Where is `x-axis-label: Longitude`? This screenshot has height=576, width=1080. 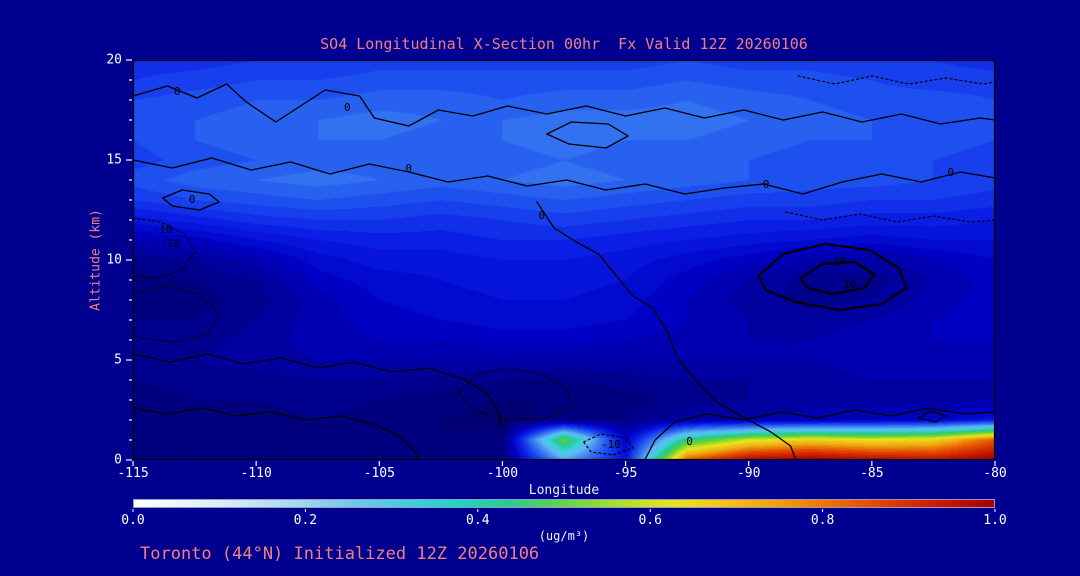 x-axis-label: Longitude is located at coordinates (564, 490).